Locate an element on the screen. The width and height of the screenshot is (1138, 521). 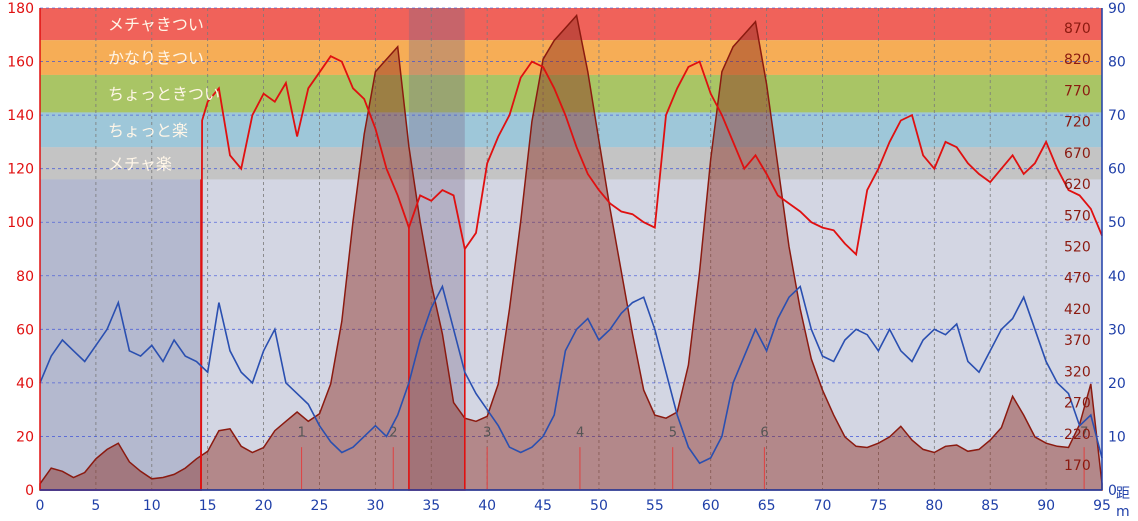
tick-label-left: 0 is located at coordinates (29, 491).